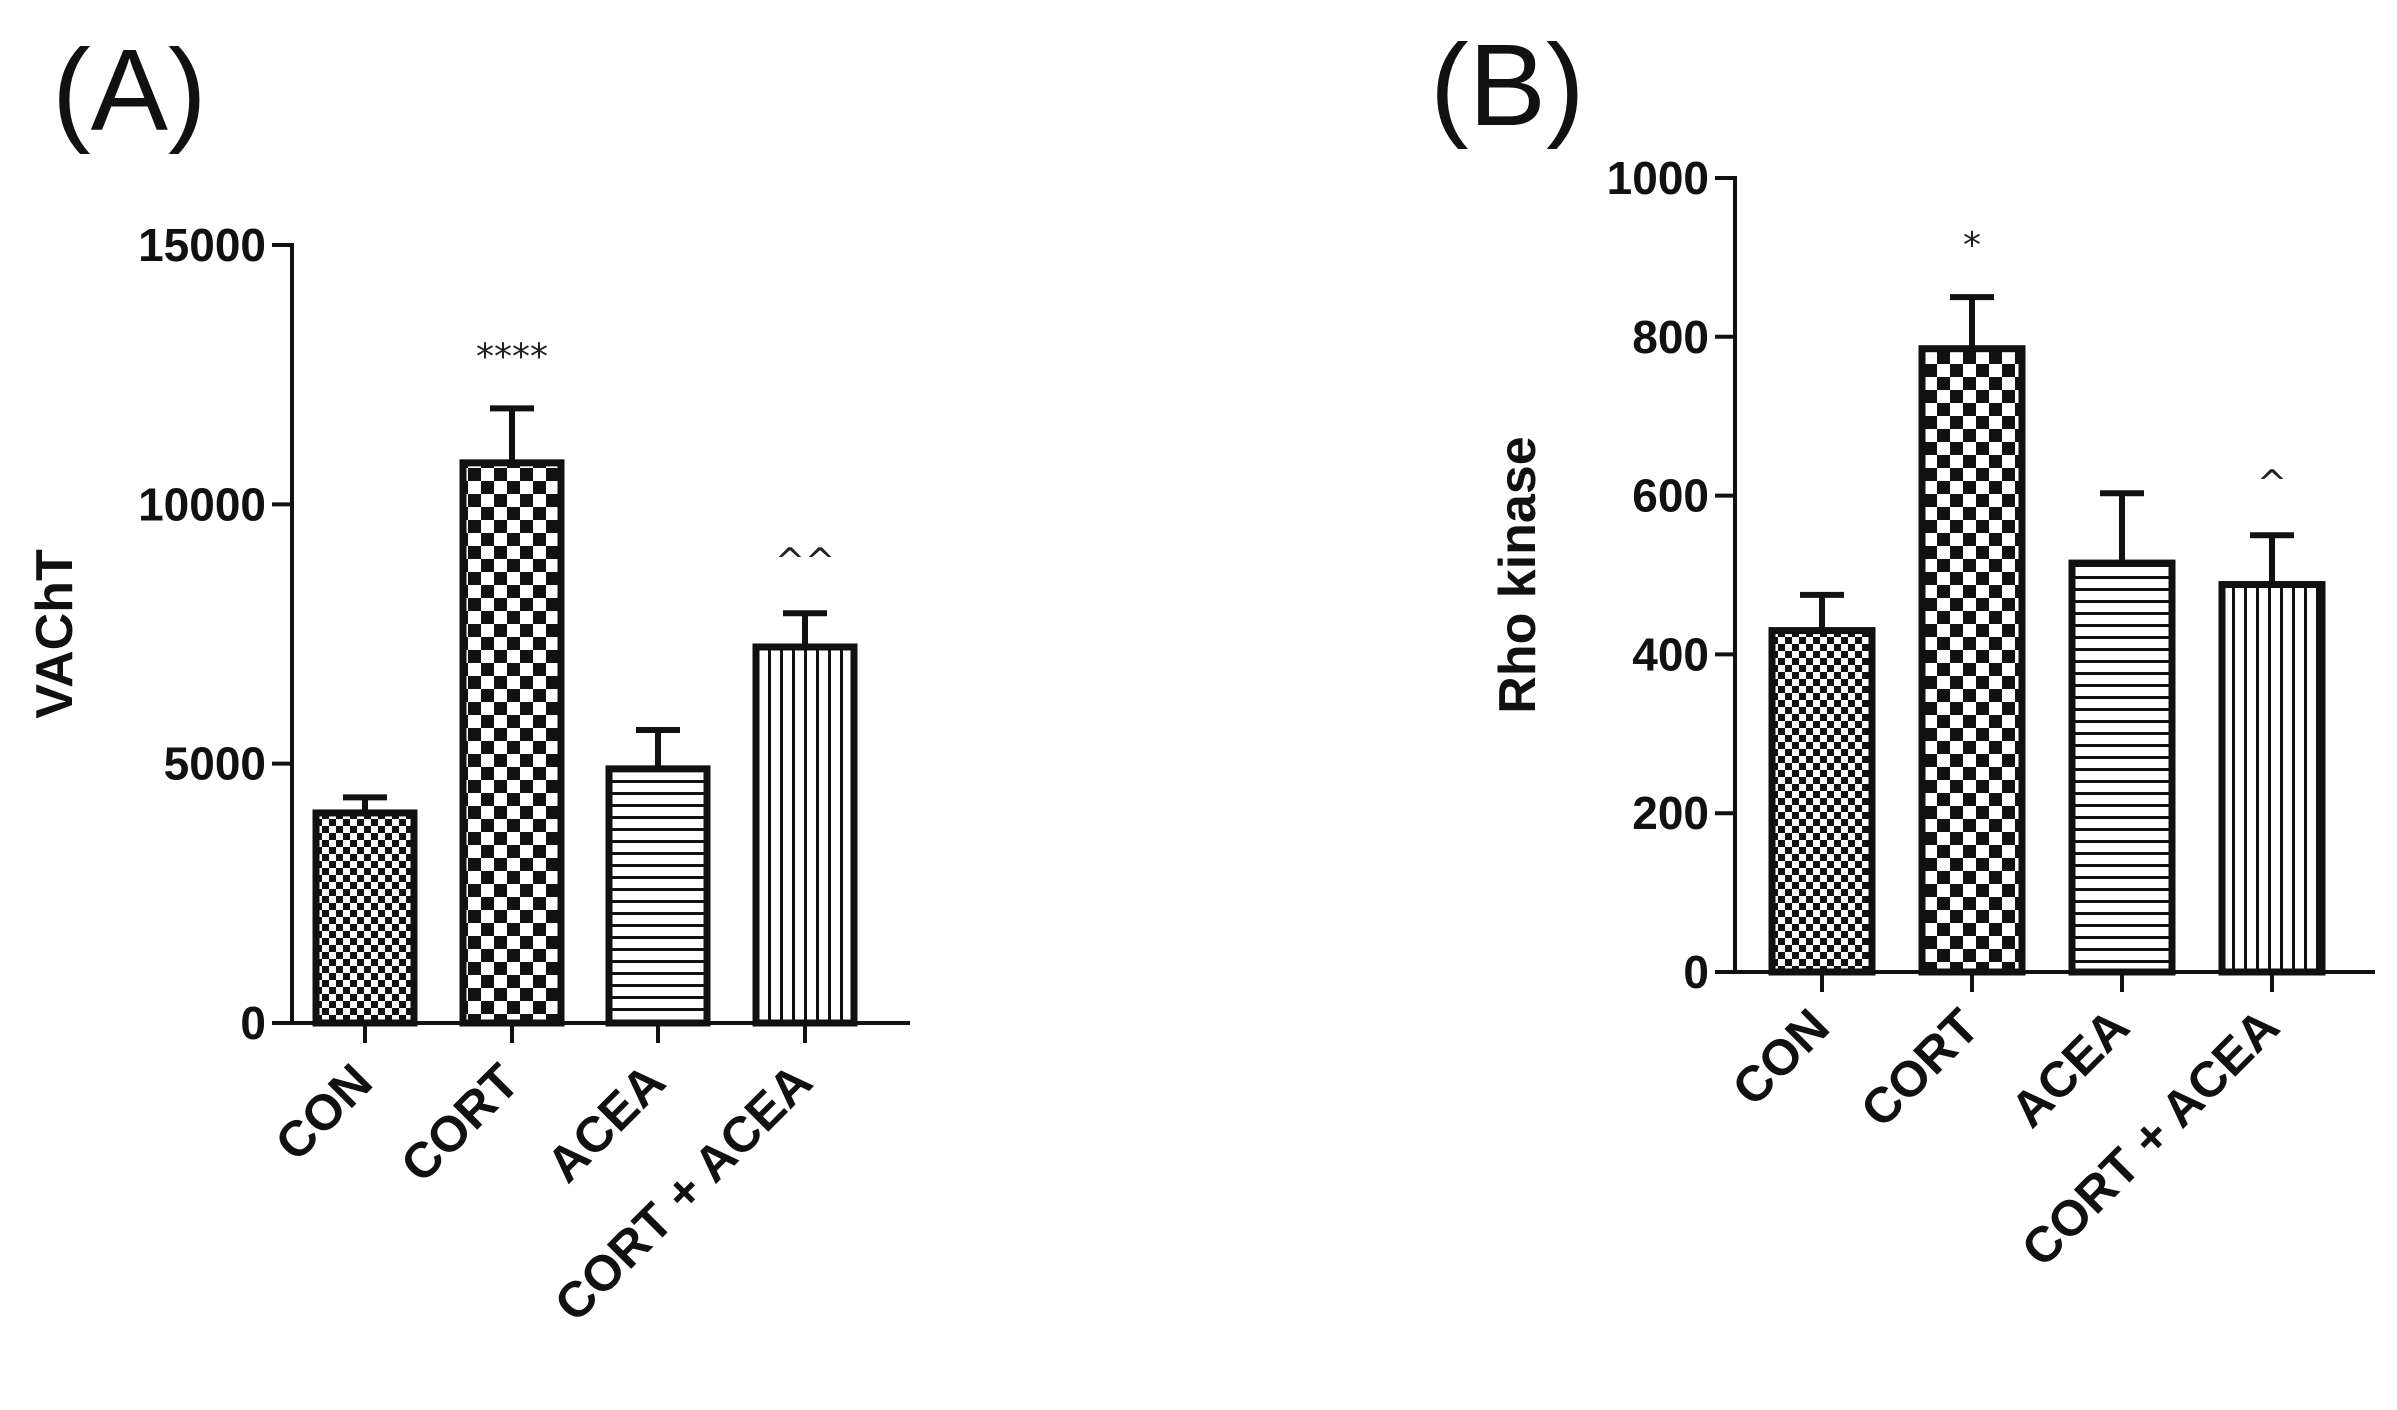 The width and height of the screenshot is (2397, 1410). What do you see at coordinates (129, 90) in the screenshot?
I see `panel-letter-a: (A)` at bounding box center [129, 90].